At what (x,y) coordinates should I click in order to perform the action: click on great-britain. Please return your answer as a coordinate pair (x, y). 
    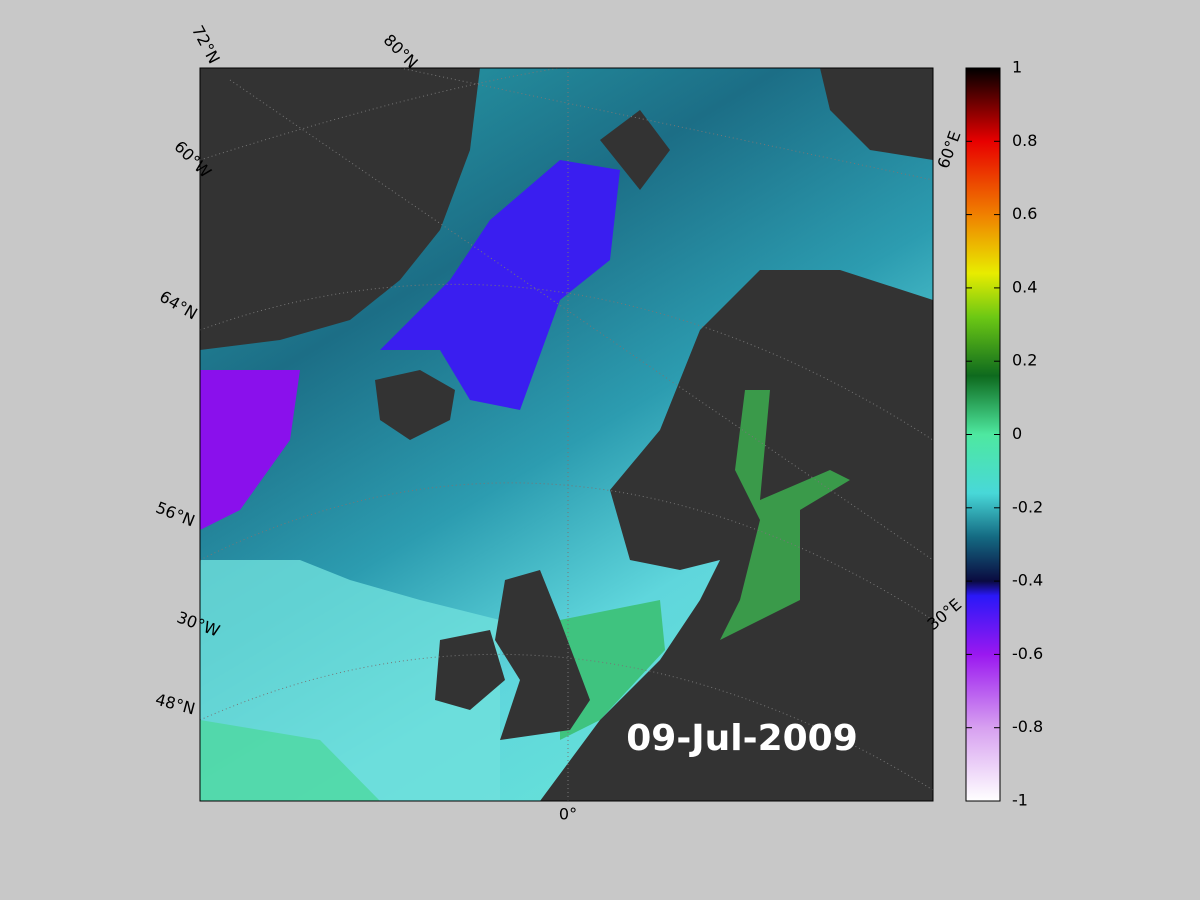
    Looking at the image, I should click on (542, 655).